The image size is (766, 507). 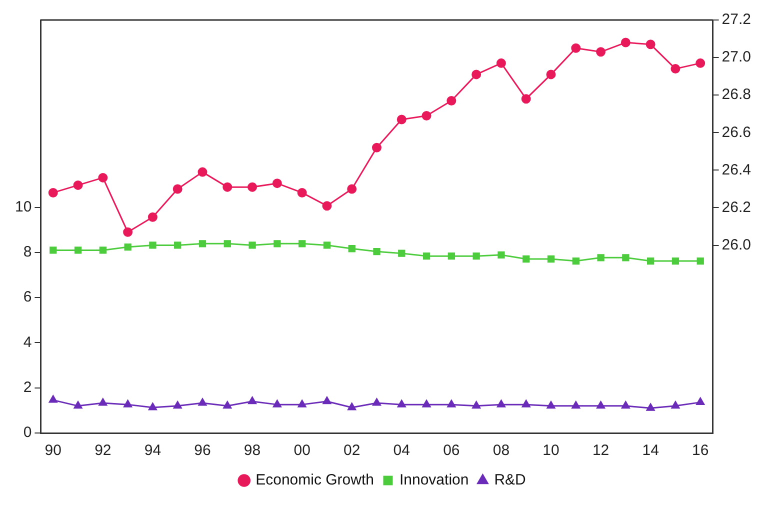 What do you see at coordinates (501, 451) in the screenshot?
I see `x-tick-label: 08` at bounding box center [501, 451].